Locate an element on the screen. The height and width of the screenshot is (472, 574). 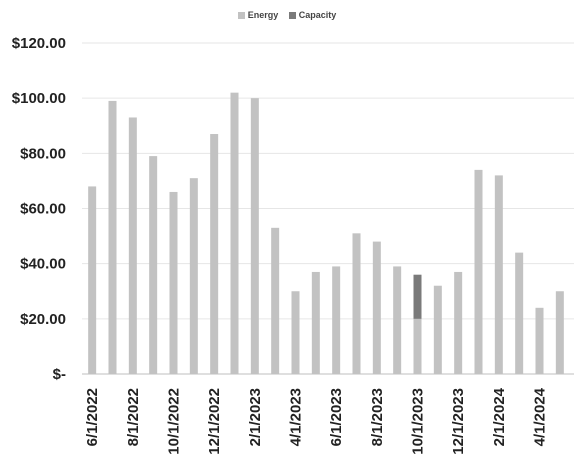
legend-swatch-capacity is located at coordinates (292, 15).